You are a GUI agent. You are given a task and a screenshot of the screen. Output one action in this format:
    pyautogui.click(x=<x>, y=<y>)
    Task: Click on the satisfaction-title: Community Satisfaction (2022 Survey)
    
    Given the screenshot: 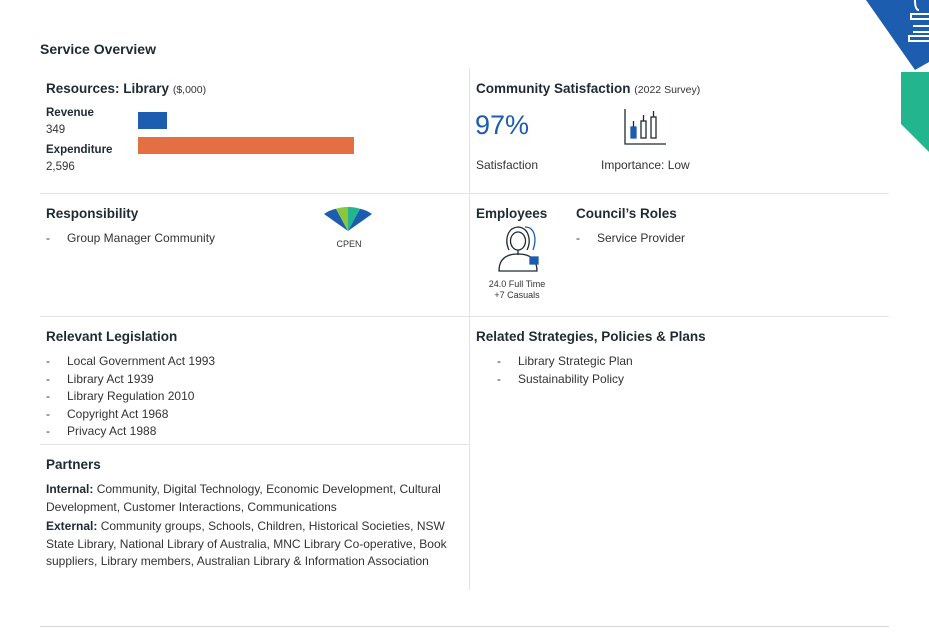 What is the action you would take?
    pyautogui.click(x=588, y=88)
    